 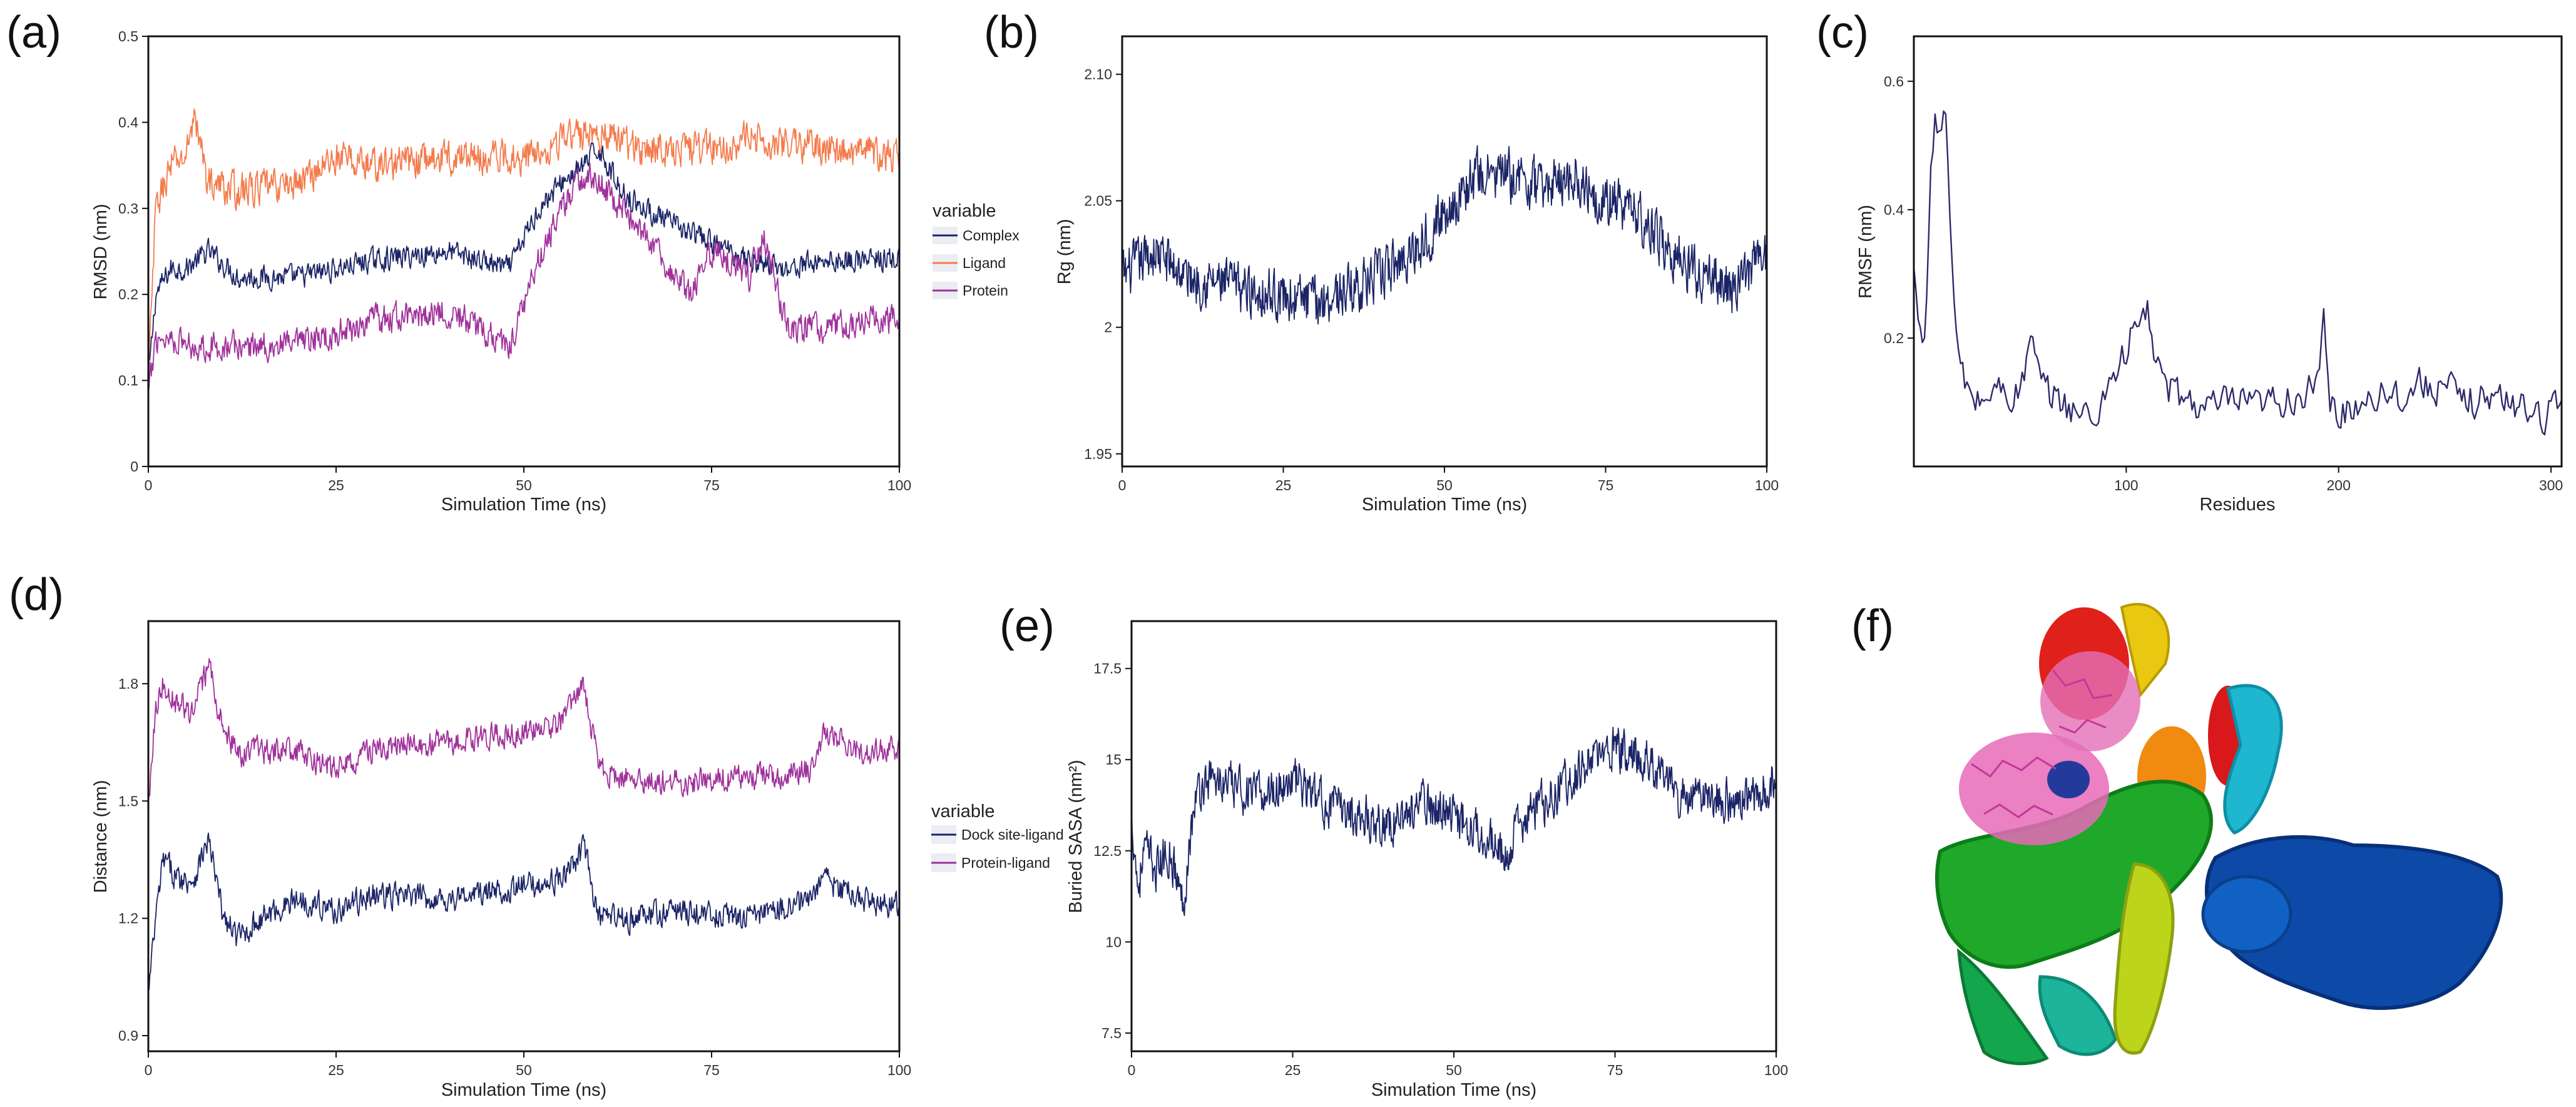 I want to click on cyan-helix, so click(x=2253, y=759).